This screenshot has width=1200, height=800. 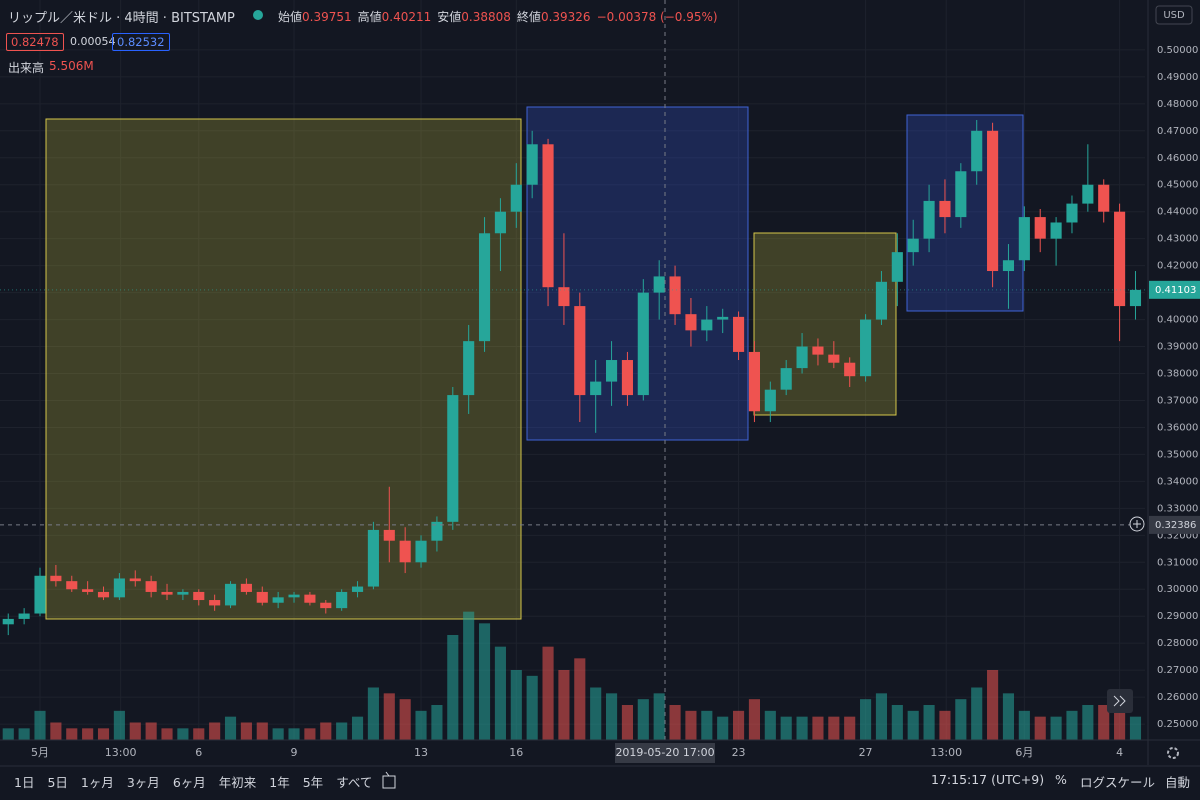 What do you see at coordinates (143, 782) in the screenshot?
I see `range-button: 3ヶ月` at bounding box center [143, 782].